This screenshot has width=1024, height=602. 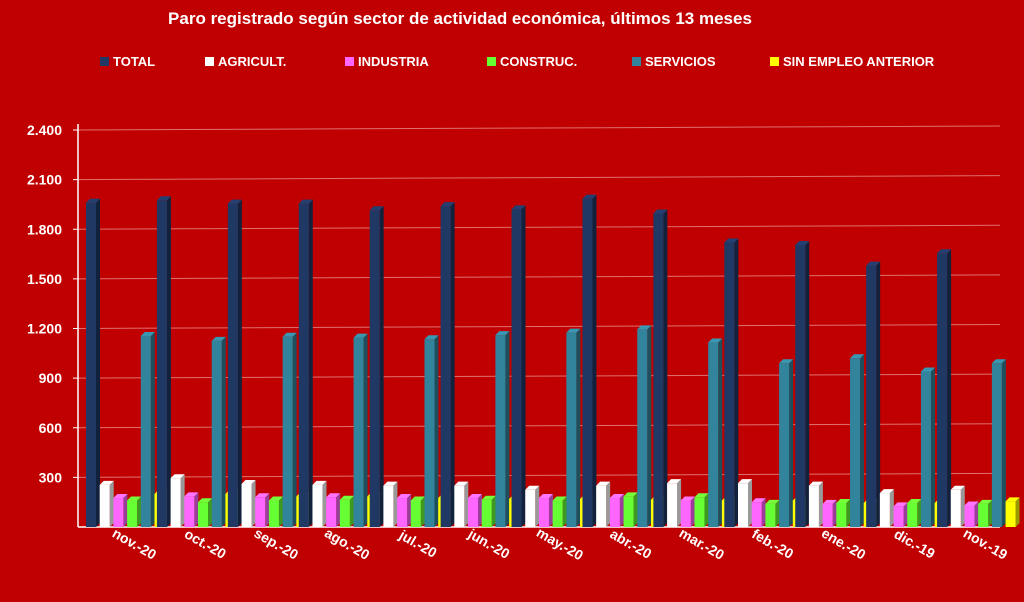 What do you see at coordinates (134, 61) in the screenshot?
I see `legend-label: TOTAL` at bounding box center [134, 61].